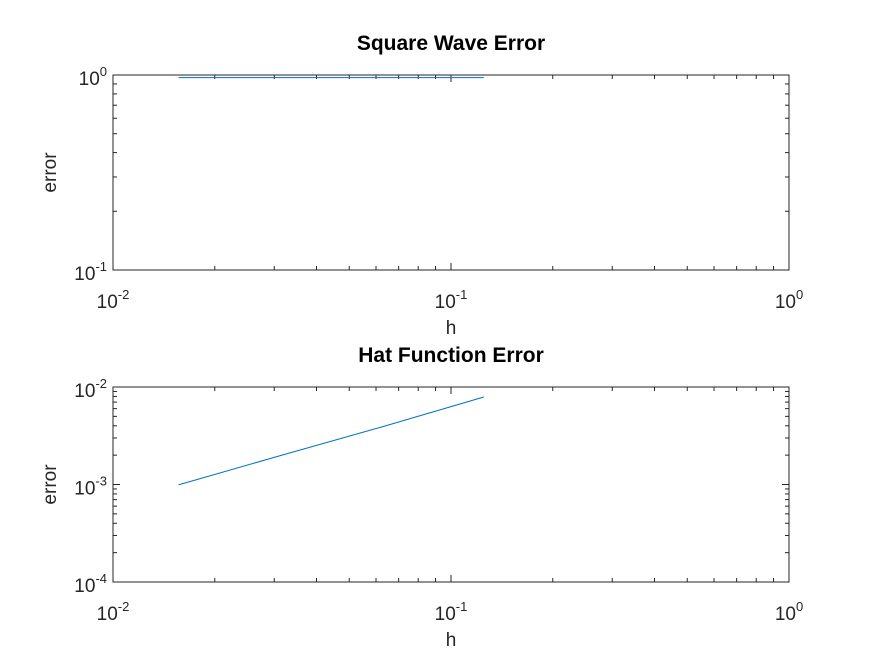  What do you see at coordinates (90, 487) in the screenshot?
I see `y-tick-label: 10⁻³` at bounding box center [90, 487].